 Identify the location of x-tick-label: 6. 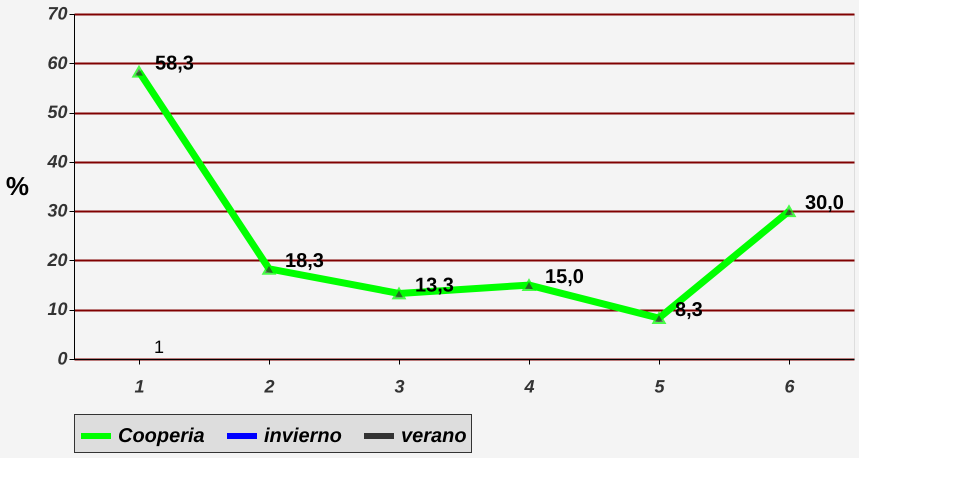
(790, 386).